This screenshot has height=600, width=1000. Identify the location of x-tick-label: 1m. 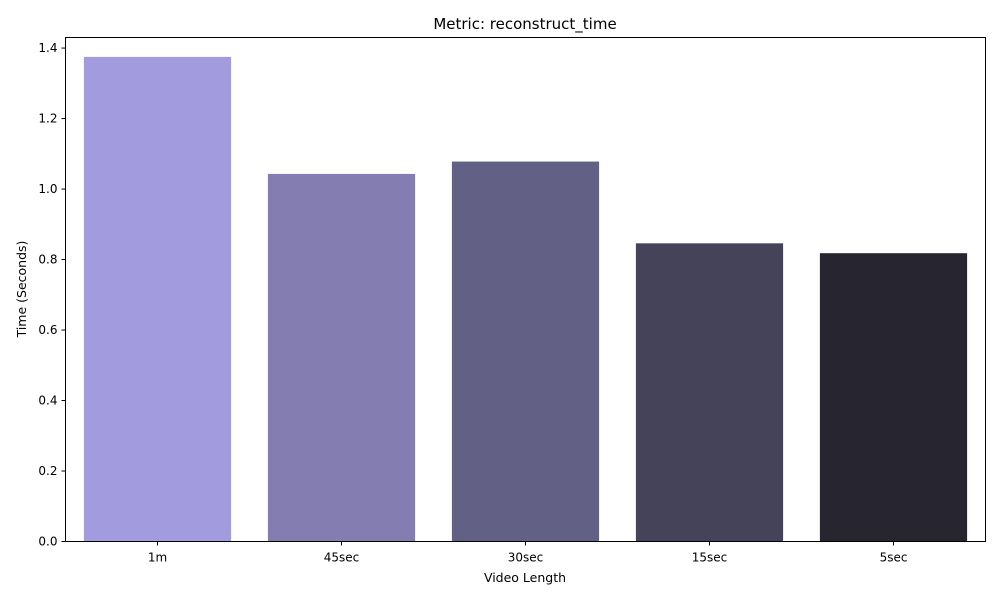
(157, 558).